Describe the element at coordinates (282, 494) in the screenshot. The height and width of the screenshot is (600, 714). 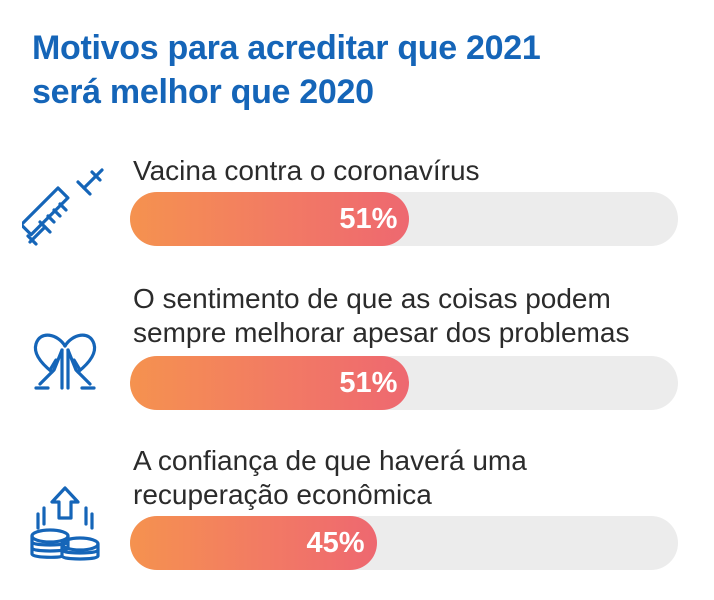
I see `bar-label-line: recuperação econômica` at that location.